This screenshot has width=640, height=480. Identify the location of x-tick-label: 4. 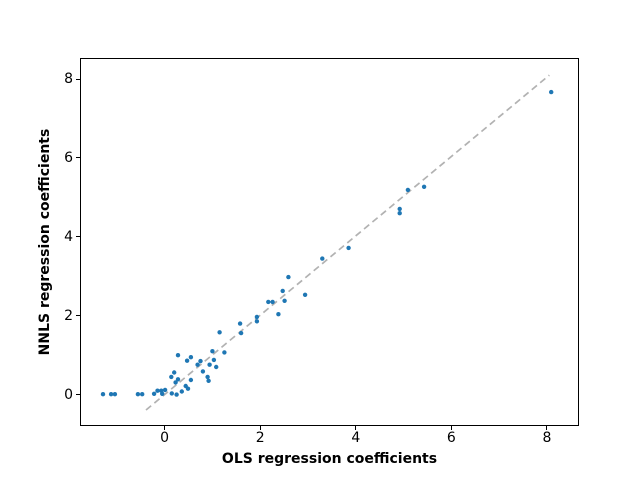
(356, 438).